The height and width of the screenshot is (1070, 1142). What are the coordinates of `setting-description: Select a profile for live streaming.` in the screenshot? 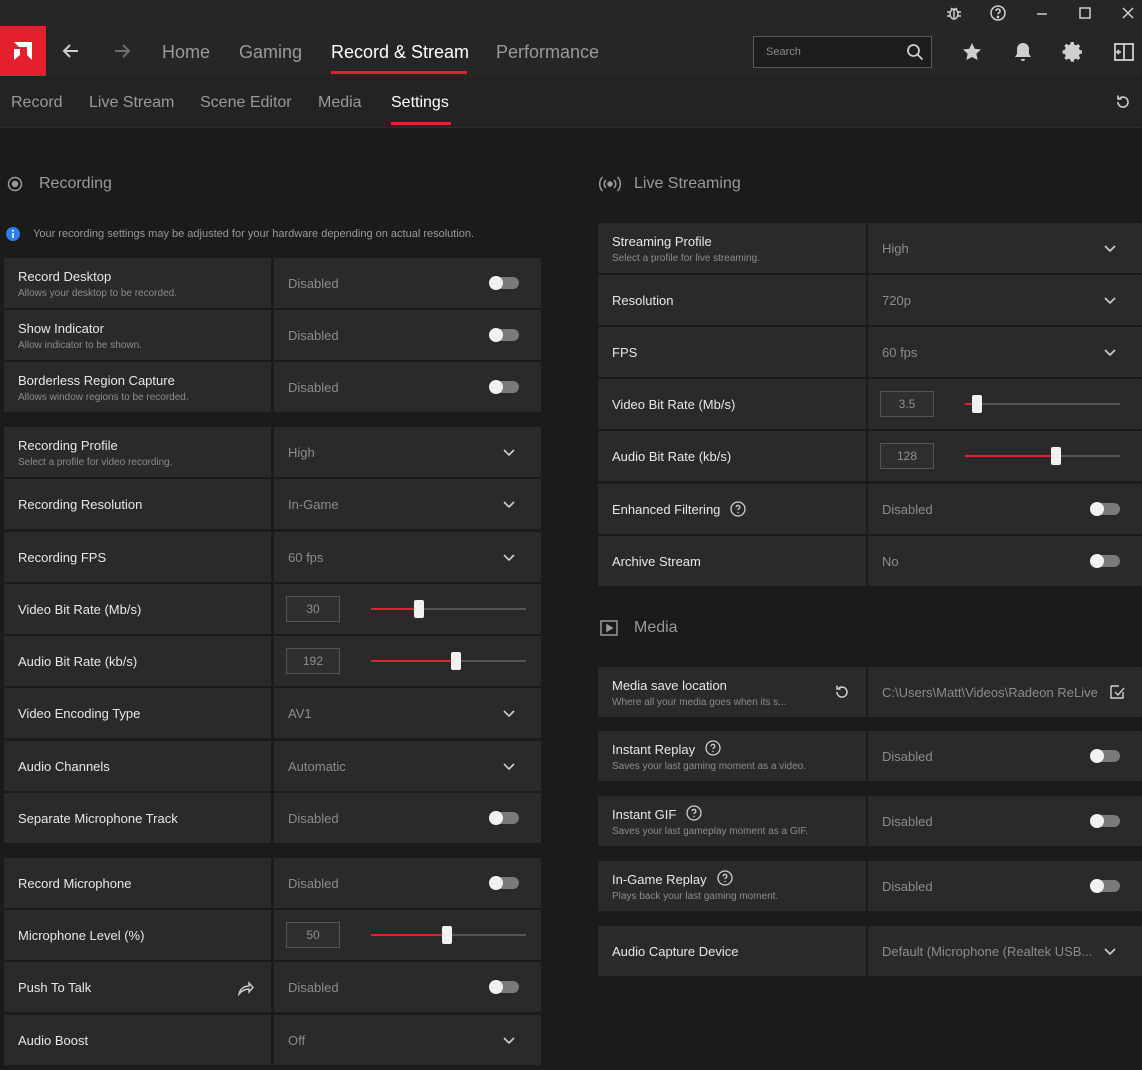 It's located at (686, 258).